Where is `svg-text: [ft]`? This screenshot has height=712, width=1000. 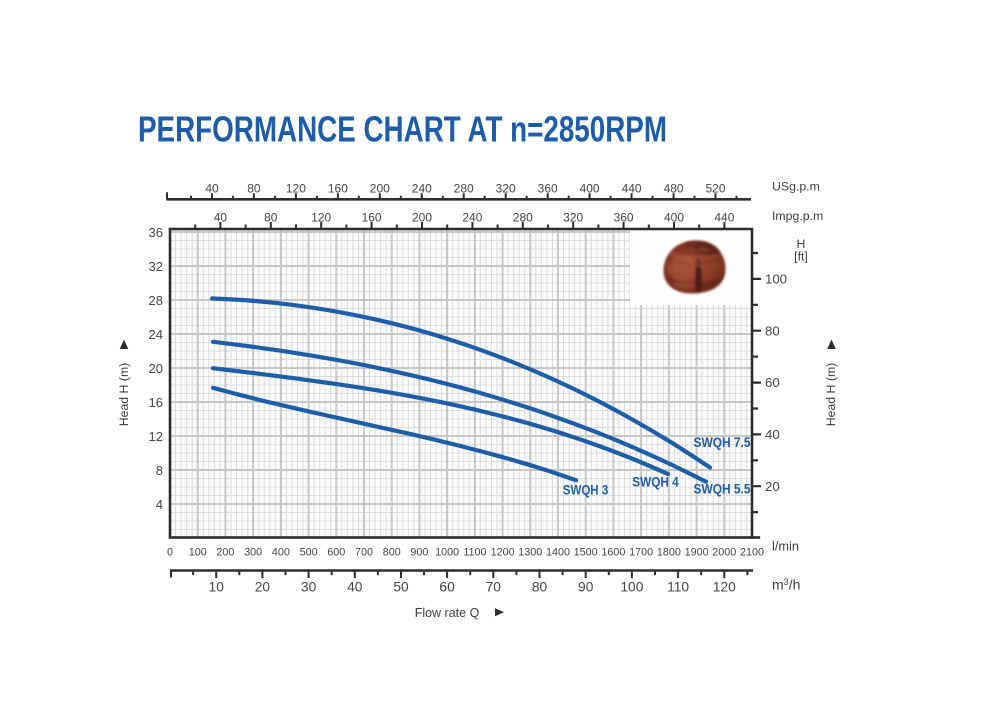
svg-text: [ft] is located at coordinates (801, 257).